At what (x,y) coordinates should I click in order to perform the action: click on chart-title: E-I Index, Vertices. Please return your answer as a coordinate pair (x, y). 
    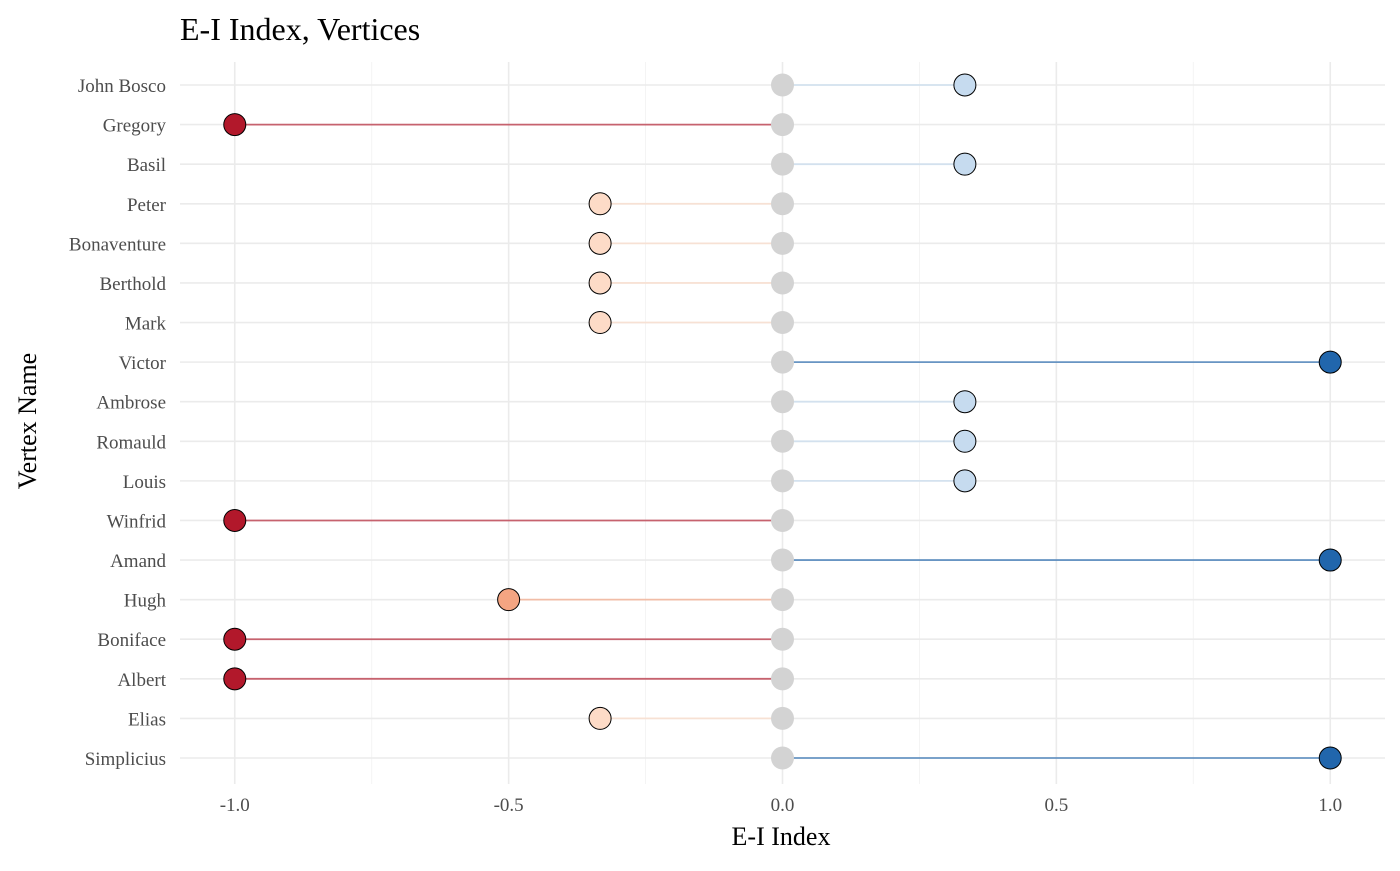
    Looking at the image, I should click on (300, 29).